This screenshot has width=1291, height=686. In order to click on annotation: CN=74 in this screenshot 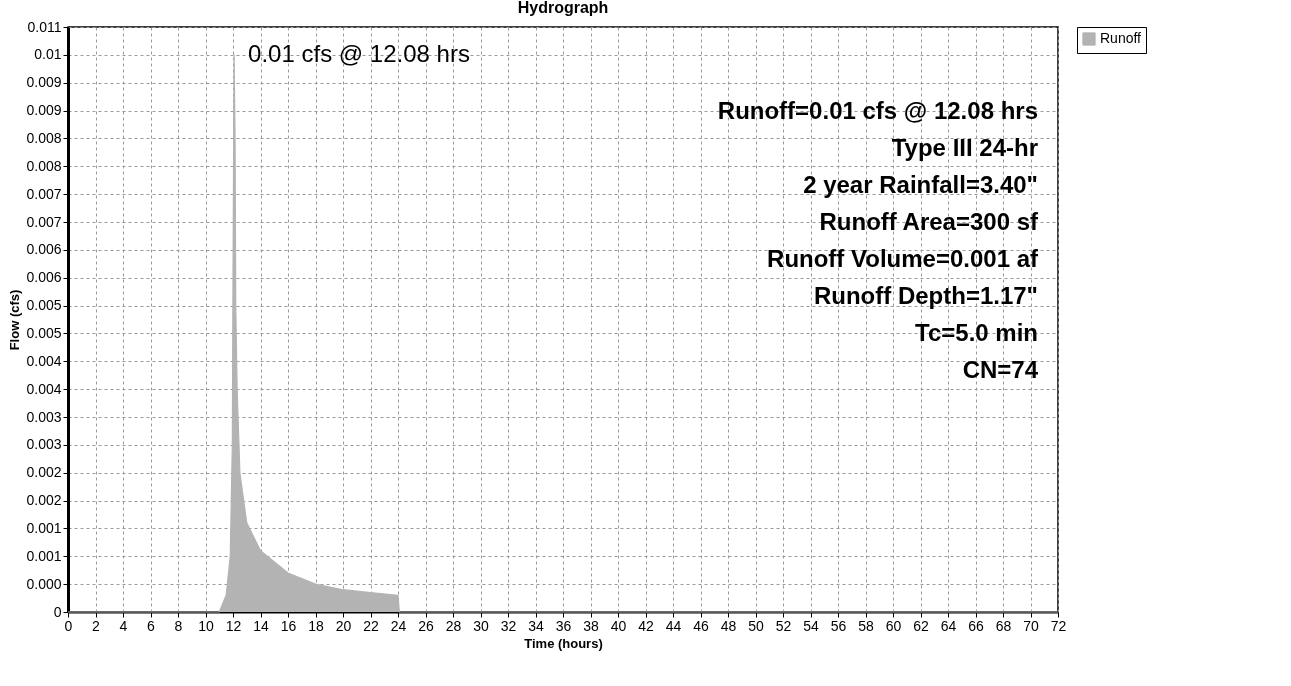, I will do `click(1000, 369)`.